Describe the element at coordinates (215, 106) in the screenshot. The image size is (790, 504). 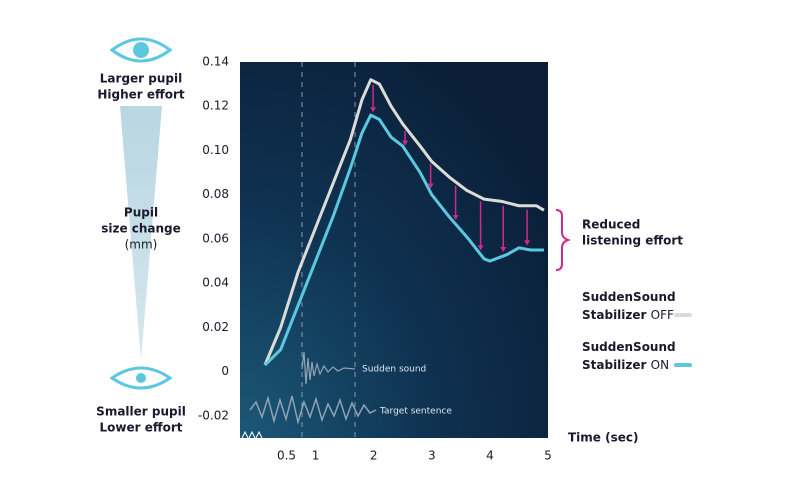
I see `y-tick-label: 0.12` at that location.